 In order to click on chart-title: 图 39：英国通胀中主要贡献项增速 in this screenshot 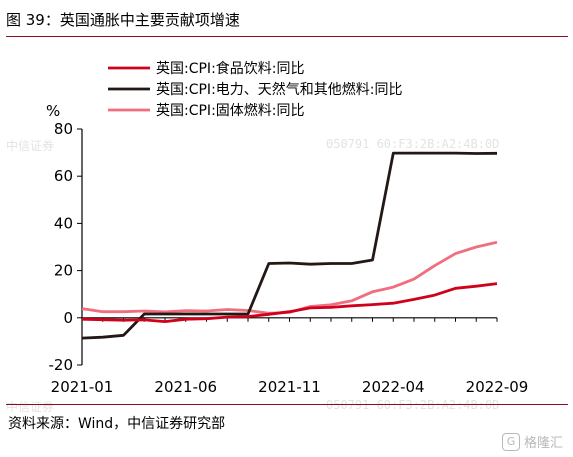, I will do `click(123, 20)`.